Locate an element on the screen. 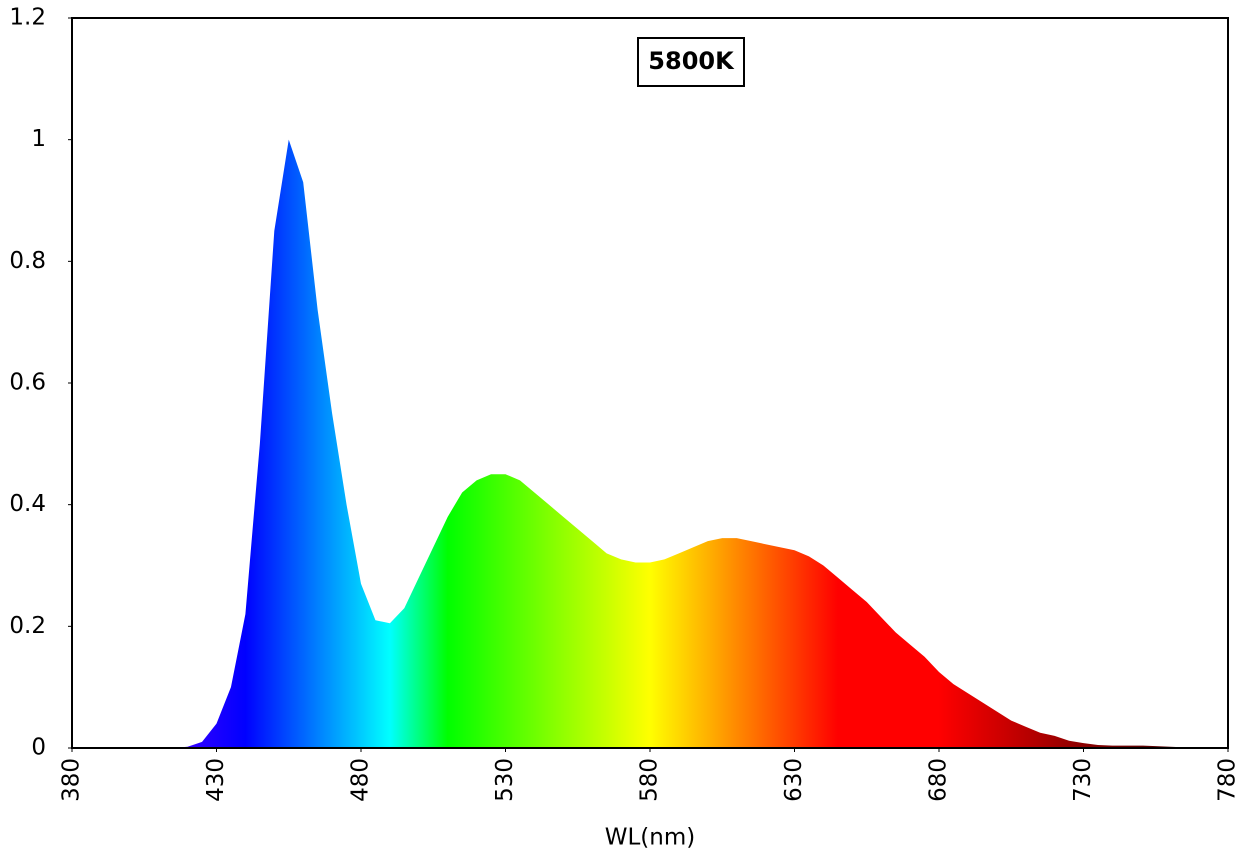 This screenshot has width=1243, height=858. y-tick-label: 0 is located at coordinates (38, 748).